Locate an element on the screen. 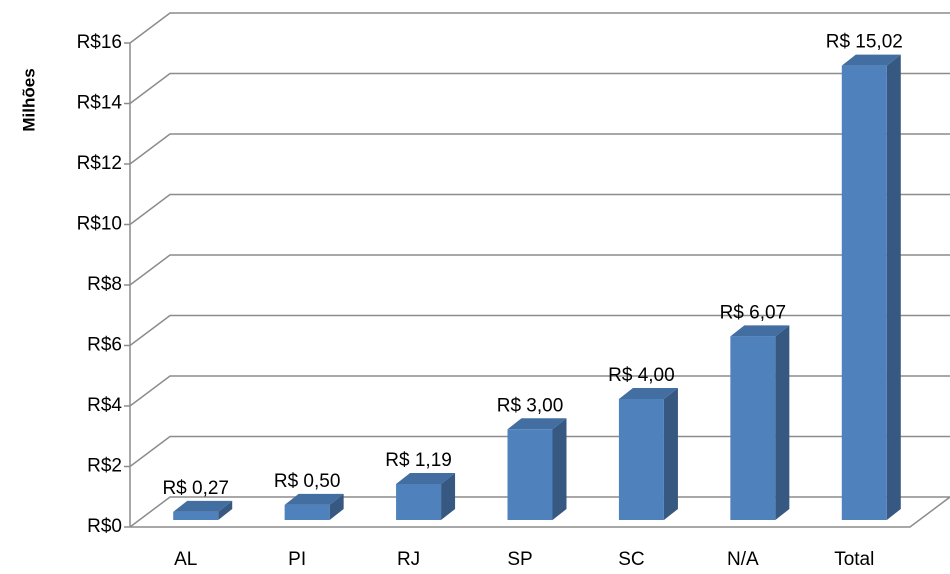 The width and height of the screenshot is (950, 574). x-tick-label: PI is located at coordinates (297, 559).